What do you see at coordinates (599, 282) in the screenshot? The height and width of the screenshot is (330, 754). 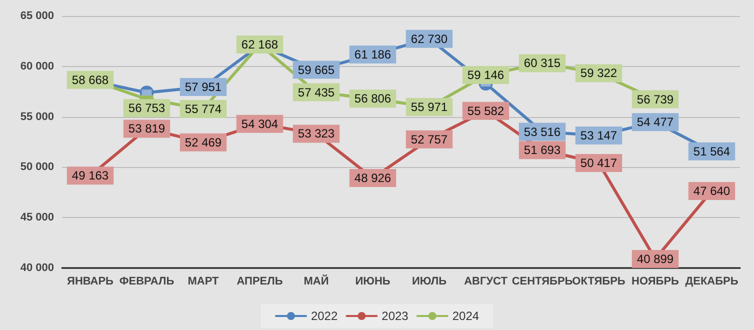 I see `x-tick-label: ОКТЯБРЬ` at bounding box center [599, 282].